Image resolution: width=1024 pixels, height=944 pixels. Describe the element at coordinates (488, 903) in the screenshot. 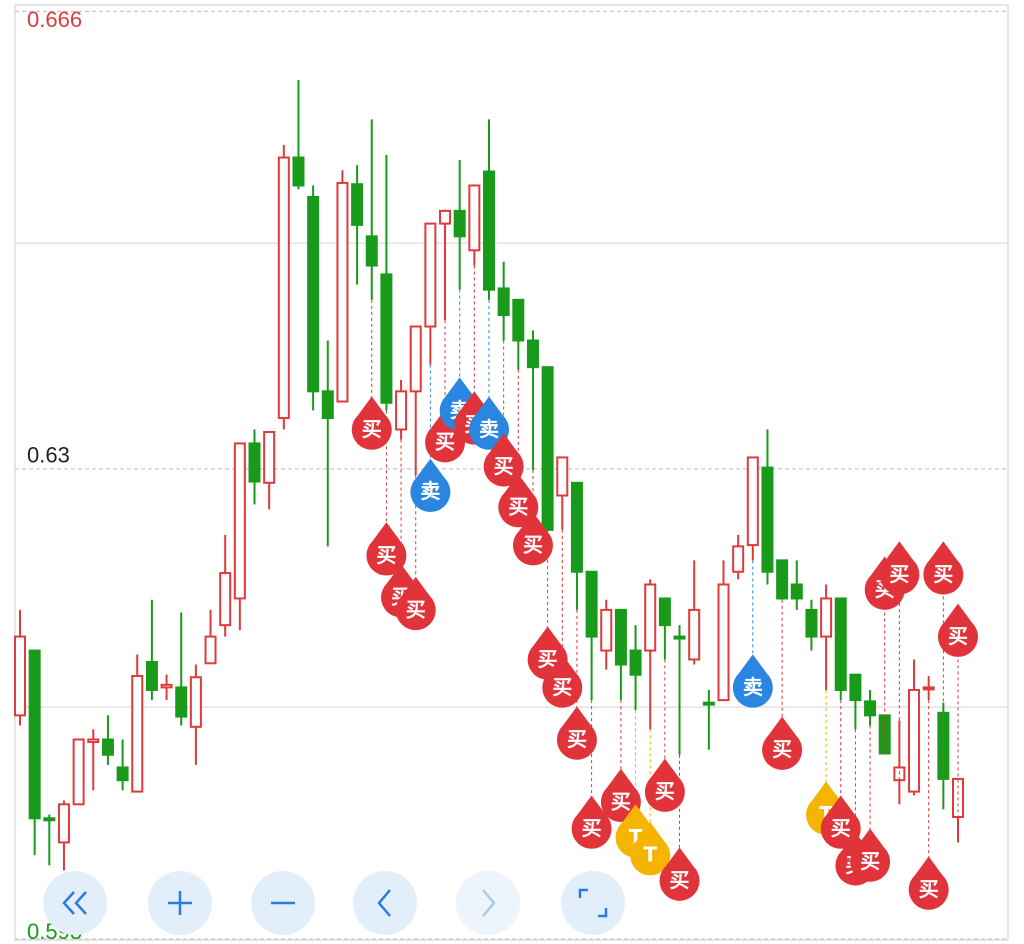

I see `next-button` at that location.